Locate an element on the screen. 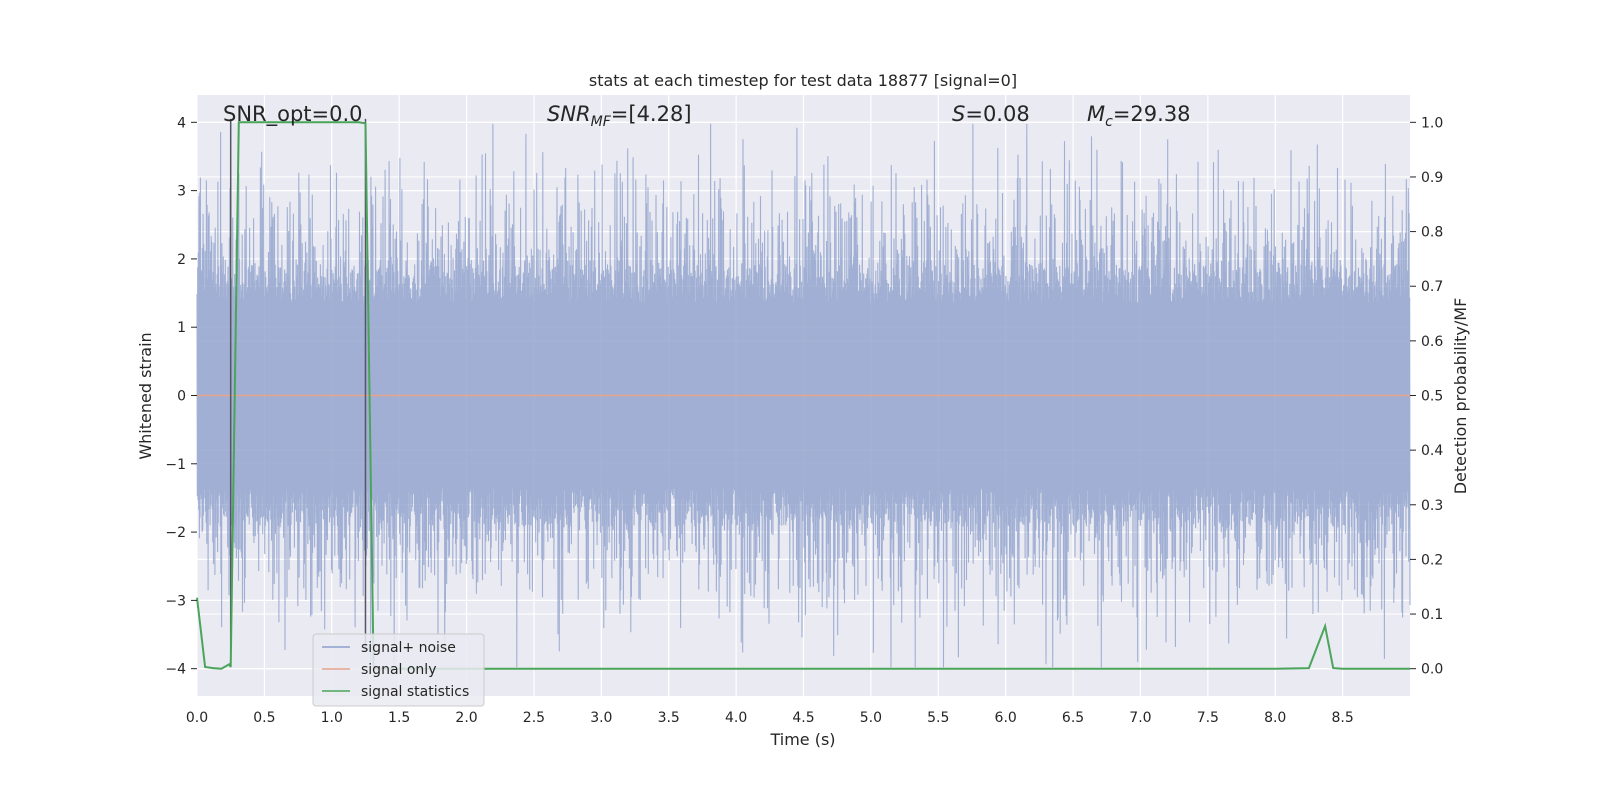 The height and width of the screenshot is (800, 1600). y2-tick-label: 0.3 is located at coordinates (1432, 506).